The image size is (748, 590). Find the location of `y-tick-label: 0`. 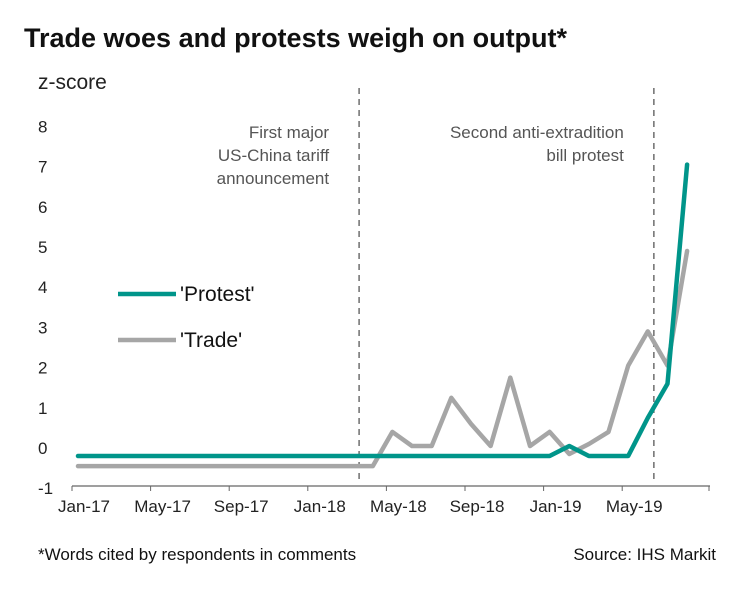

y-tick-label: 0 is located at coordinates (42, 448).